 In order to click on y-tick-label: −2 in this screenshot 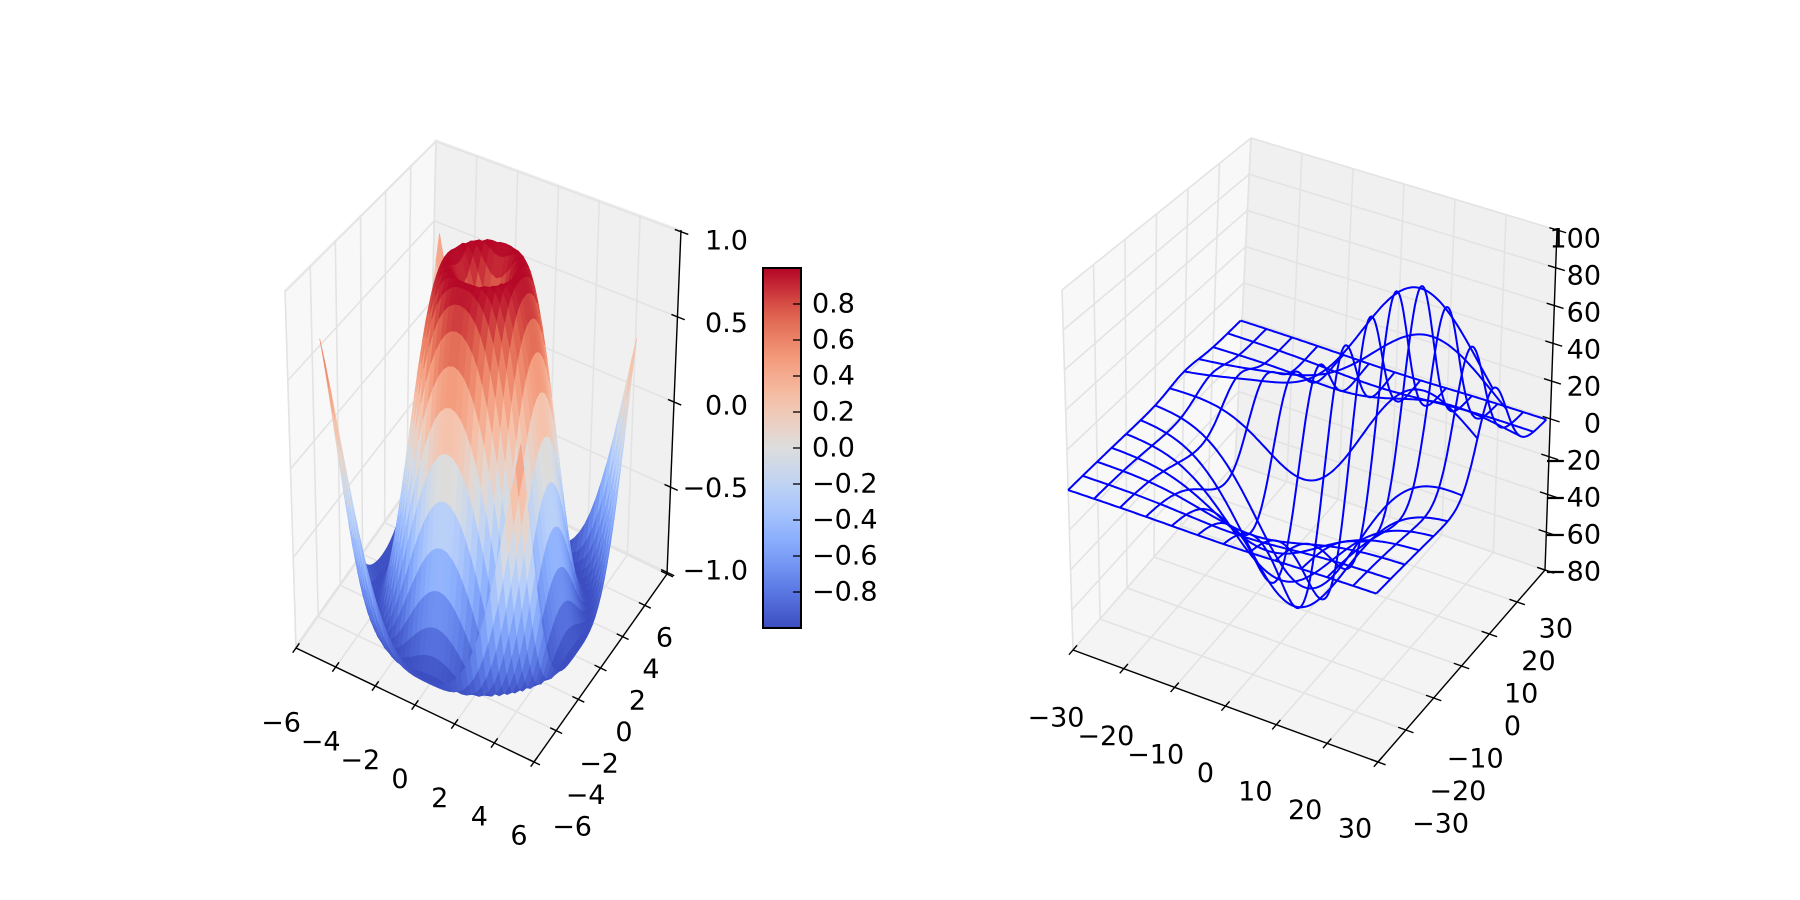, I will do `click(599, 764)`.